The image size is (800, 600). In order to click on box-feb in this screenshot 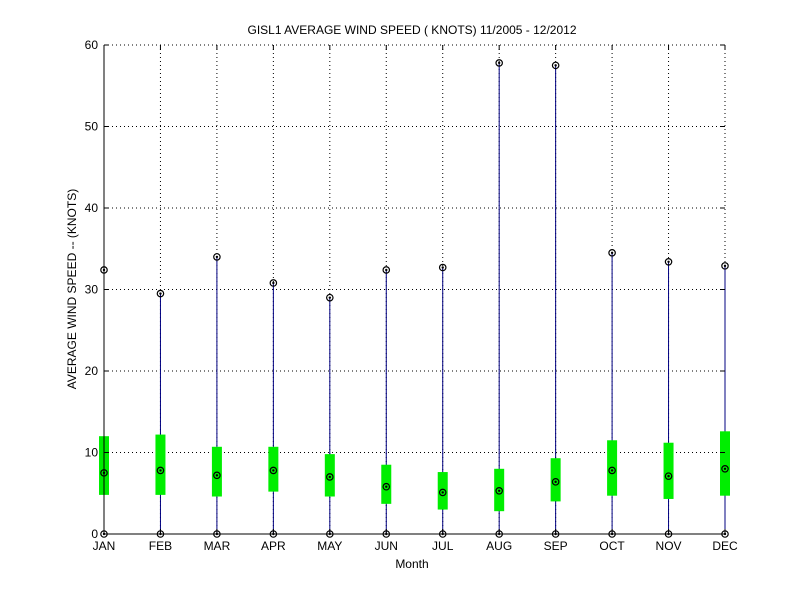, I will do `click(160, 464)`.